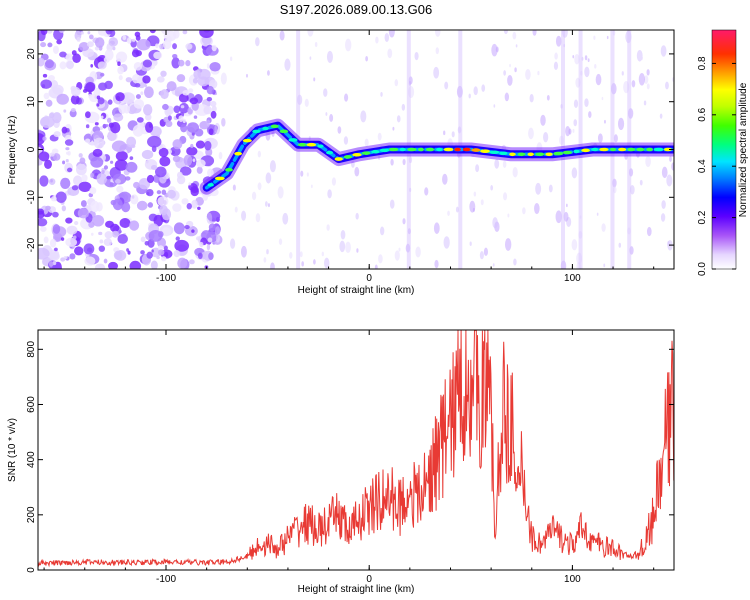  Describe the element at coordinates (31, 459) in the screenshot. I see `snr-y-tick-label: 400` at that location.